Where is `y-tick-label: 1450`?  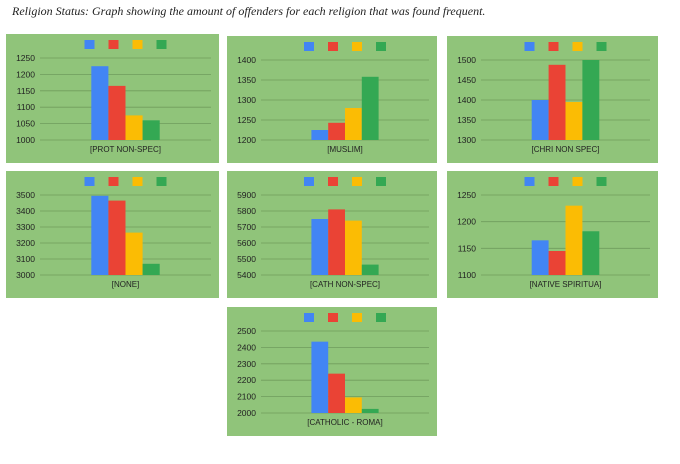 y-tick-label: 1450 is located at coordinates (466, 80).